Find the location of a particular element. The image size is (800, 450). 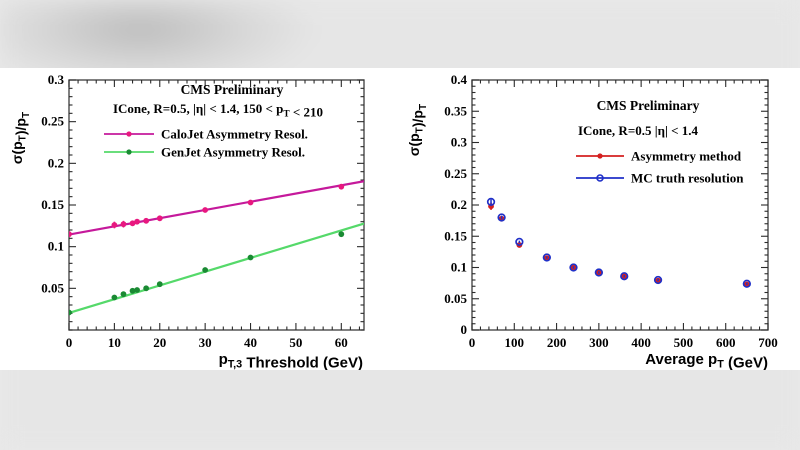

y-tick-label: 0.35 is located at coordinates (455, 110).